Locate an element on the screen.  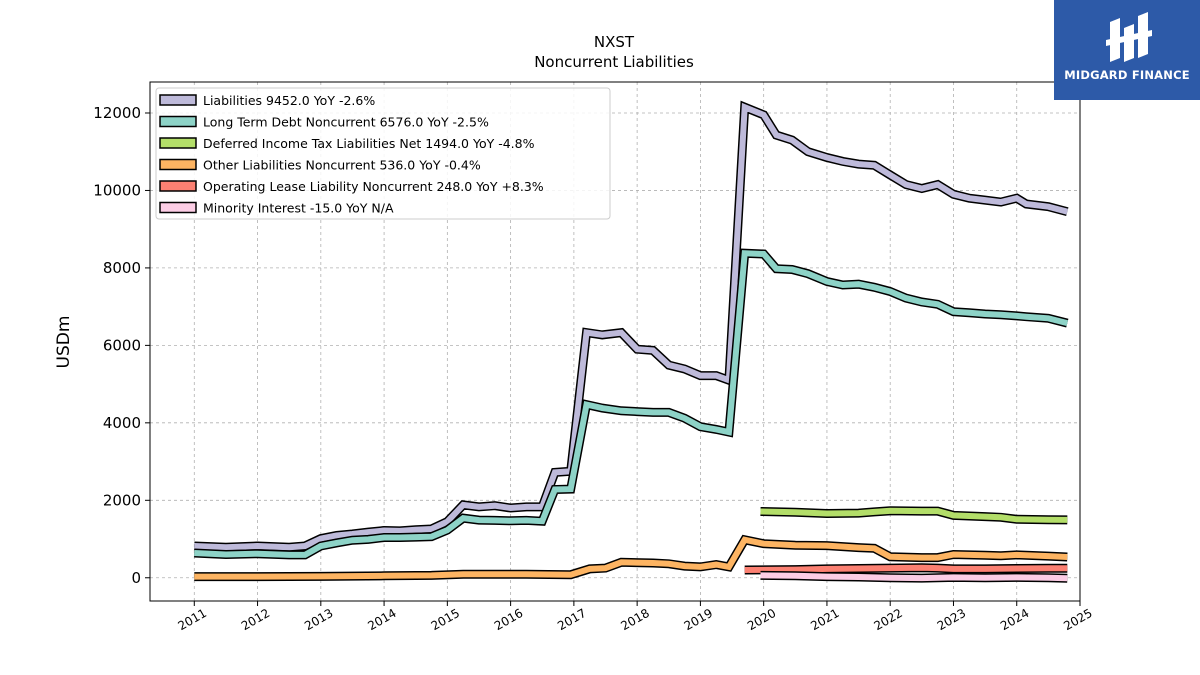
x-tick-label: 2011 is located at coordinates (192, 619).